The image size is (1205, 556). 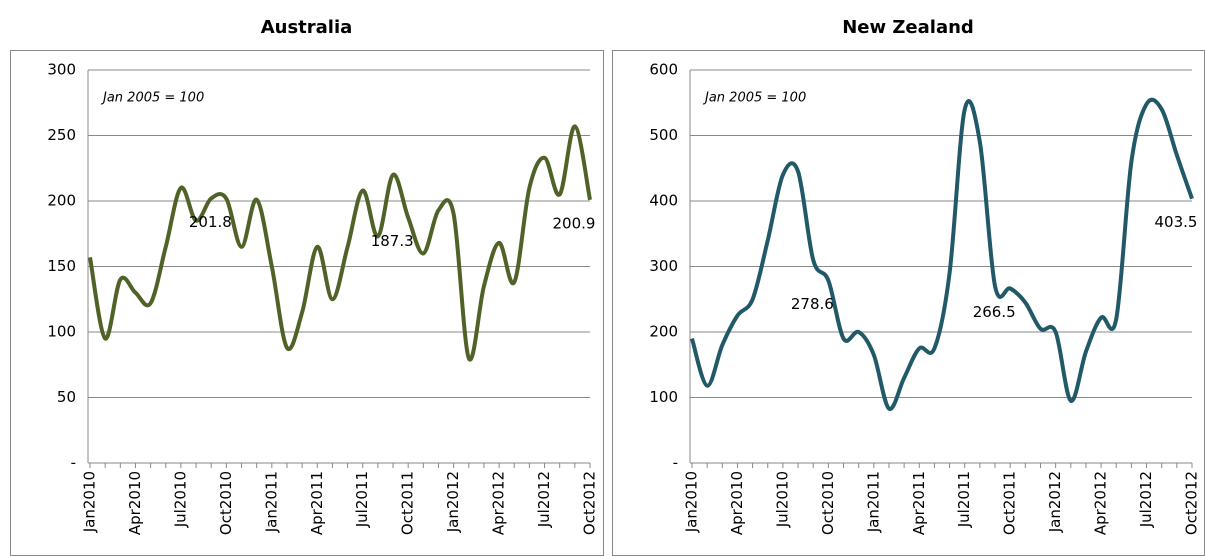 What do you see at coordinates (994, 312) in the screenshot?
I see `data-label: 266.5` at bounding box center [994, 312].